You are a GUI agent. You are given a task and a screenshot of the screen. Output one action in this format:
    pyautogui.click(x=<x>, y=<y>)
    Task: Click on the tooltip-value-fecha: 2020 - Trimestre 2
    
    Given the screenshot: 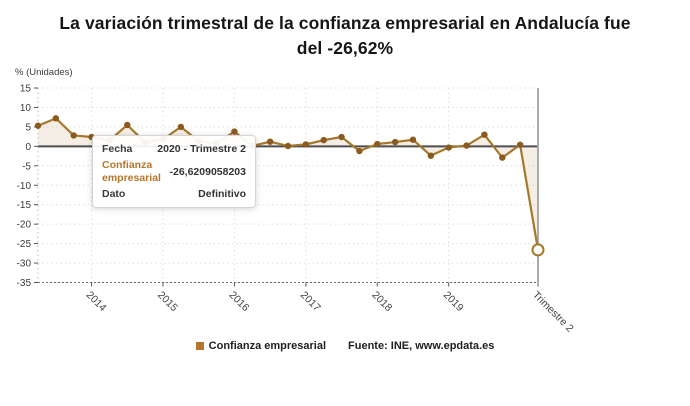 What is the action you would take?
    pyautogui.click(x=201, y=149)
    